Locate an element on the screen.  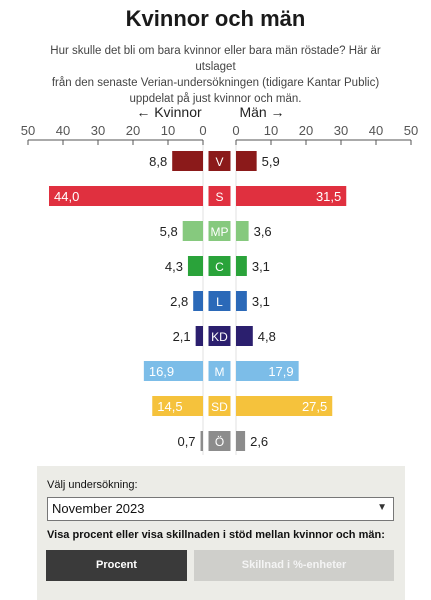
party-box-c is located at coordinates (219, 266).